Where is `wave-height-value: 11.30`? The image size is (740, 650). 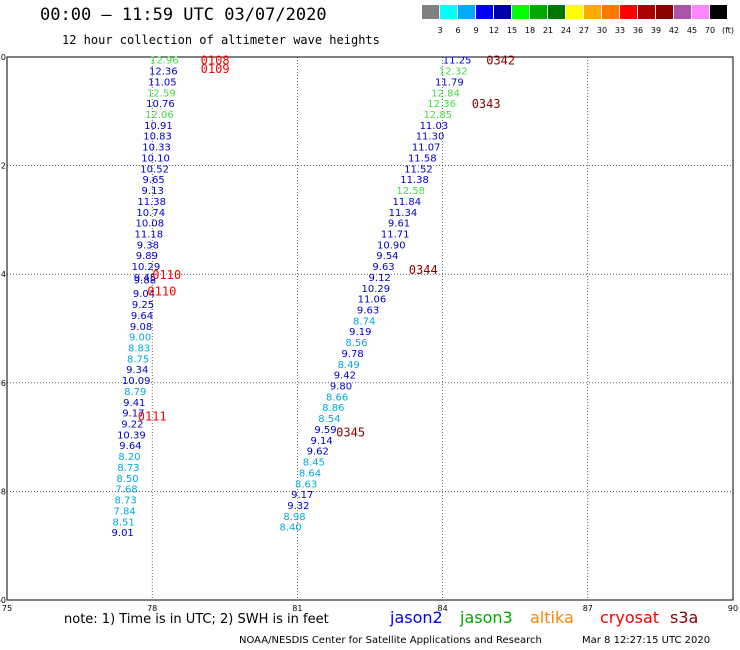
wave-height-value: 11.30 is located at coordinates (430, 137).